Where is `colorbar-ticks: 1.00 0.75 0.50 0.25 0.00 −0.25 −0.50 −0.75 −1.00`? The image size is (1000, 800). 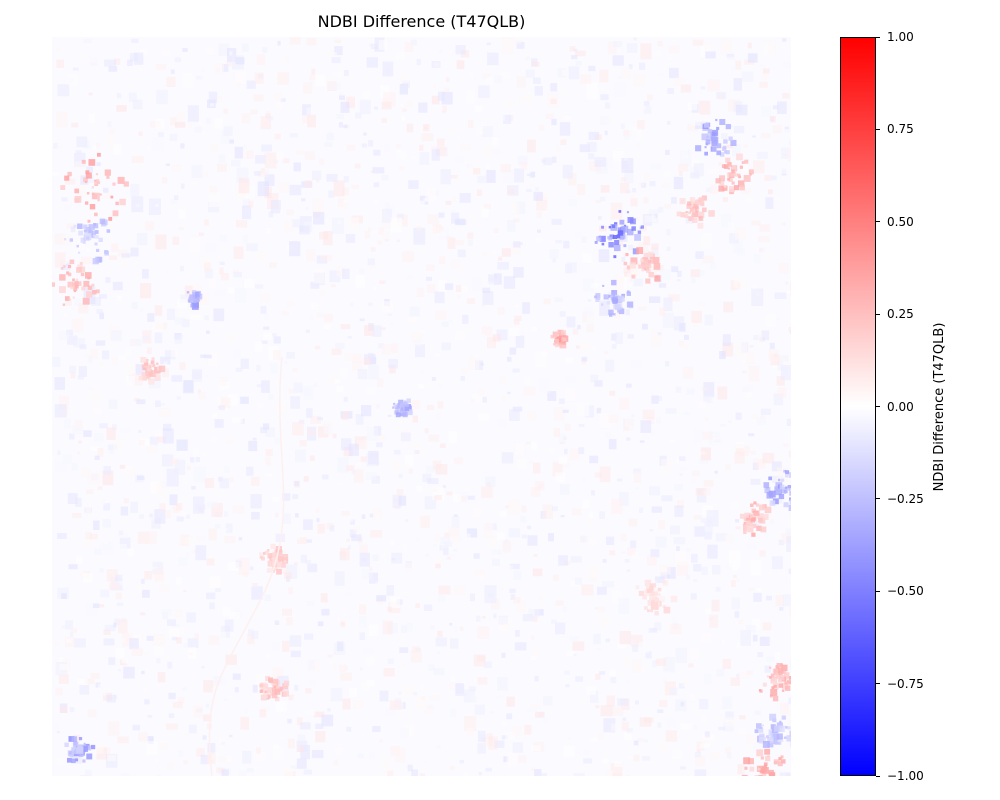 colorbar-ticks: 1.00 0.75 0.50 0.25 0.00 −0.25 −0.50 −0.75 −1.00 is located at coordinates (906, 406).